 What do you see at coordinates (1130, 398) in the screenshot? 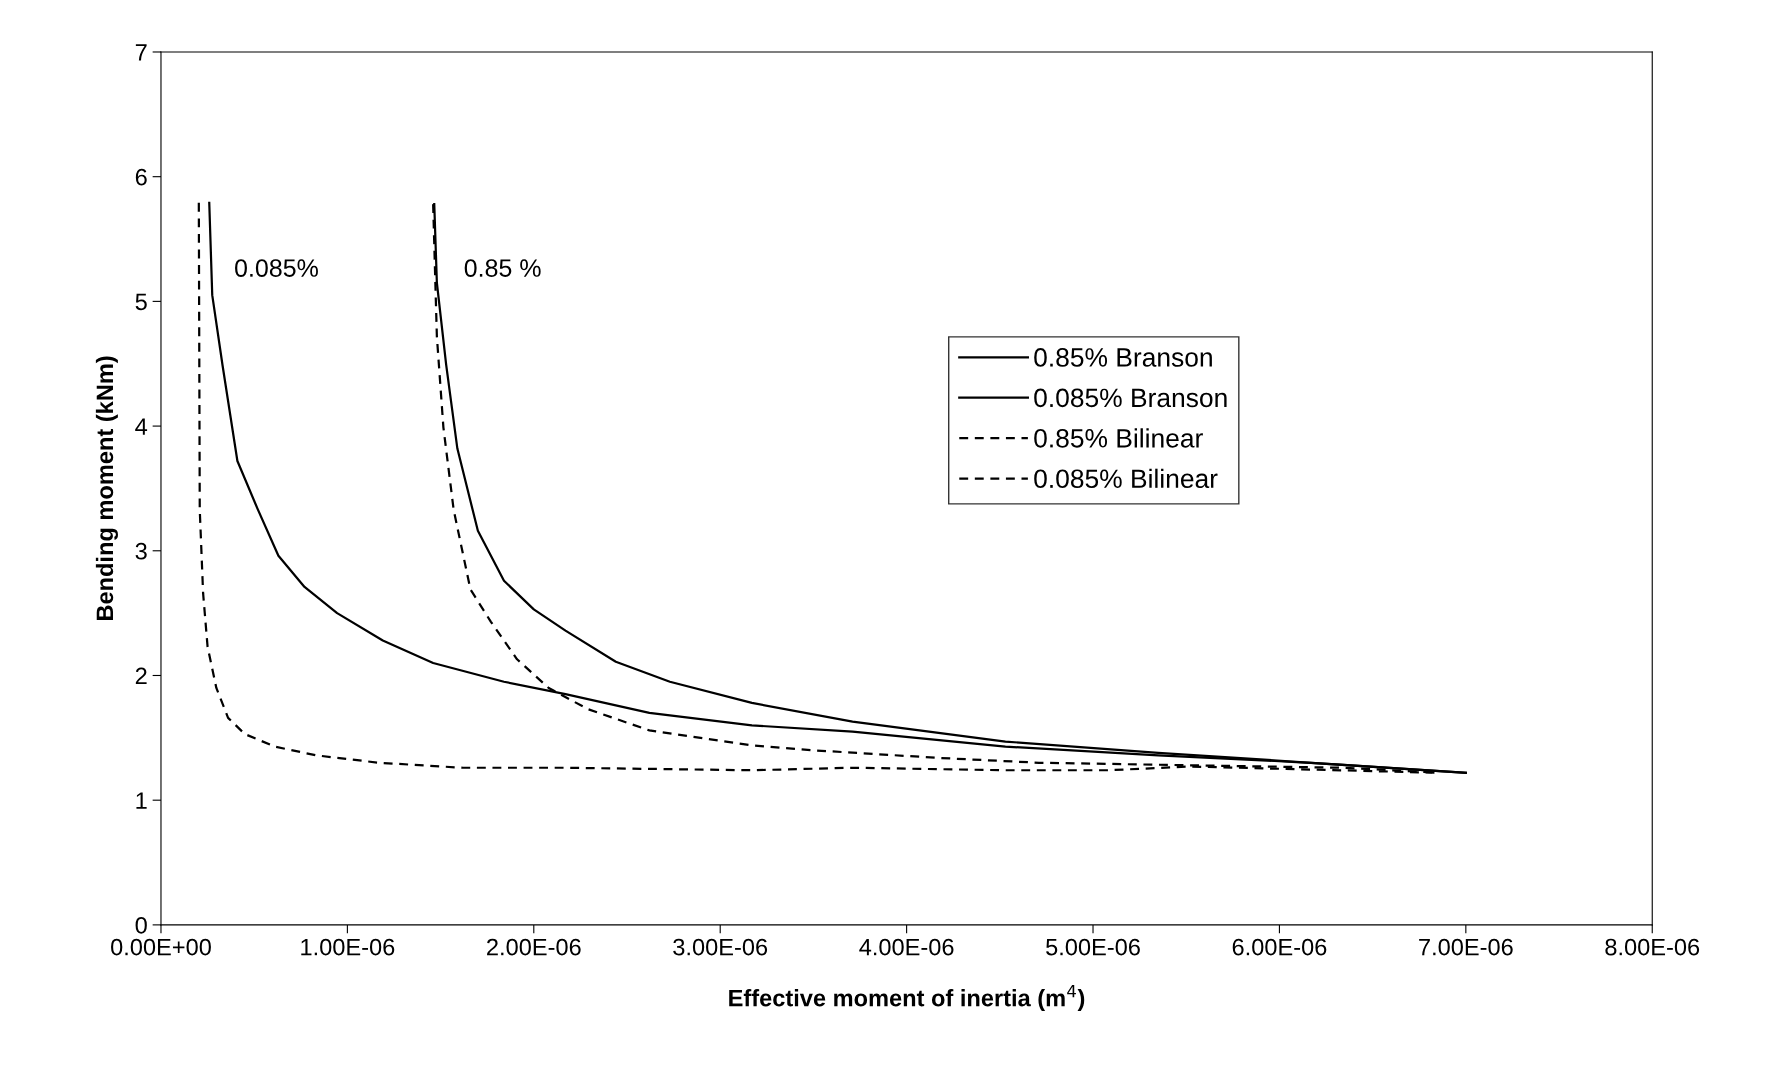
I see `legend-label: 0.085% Branson` at bounding box center [1130, 398].